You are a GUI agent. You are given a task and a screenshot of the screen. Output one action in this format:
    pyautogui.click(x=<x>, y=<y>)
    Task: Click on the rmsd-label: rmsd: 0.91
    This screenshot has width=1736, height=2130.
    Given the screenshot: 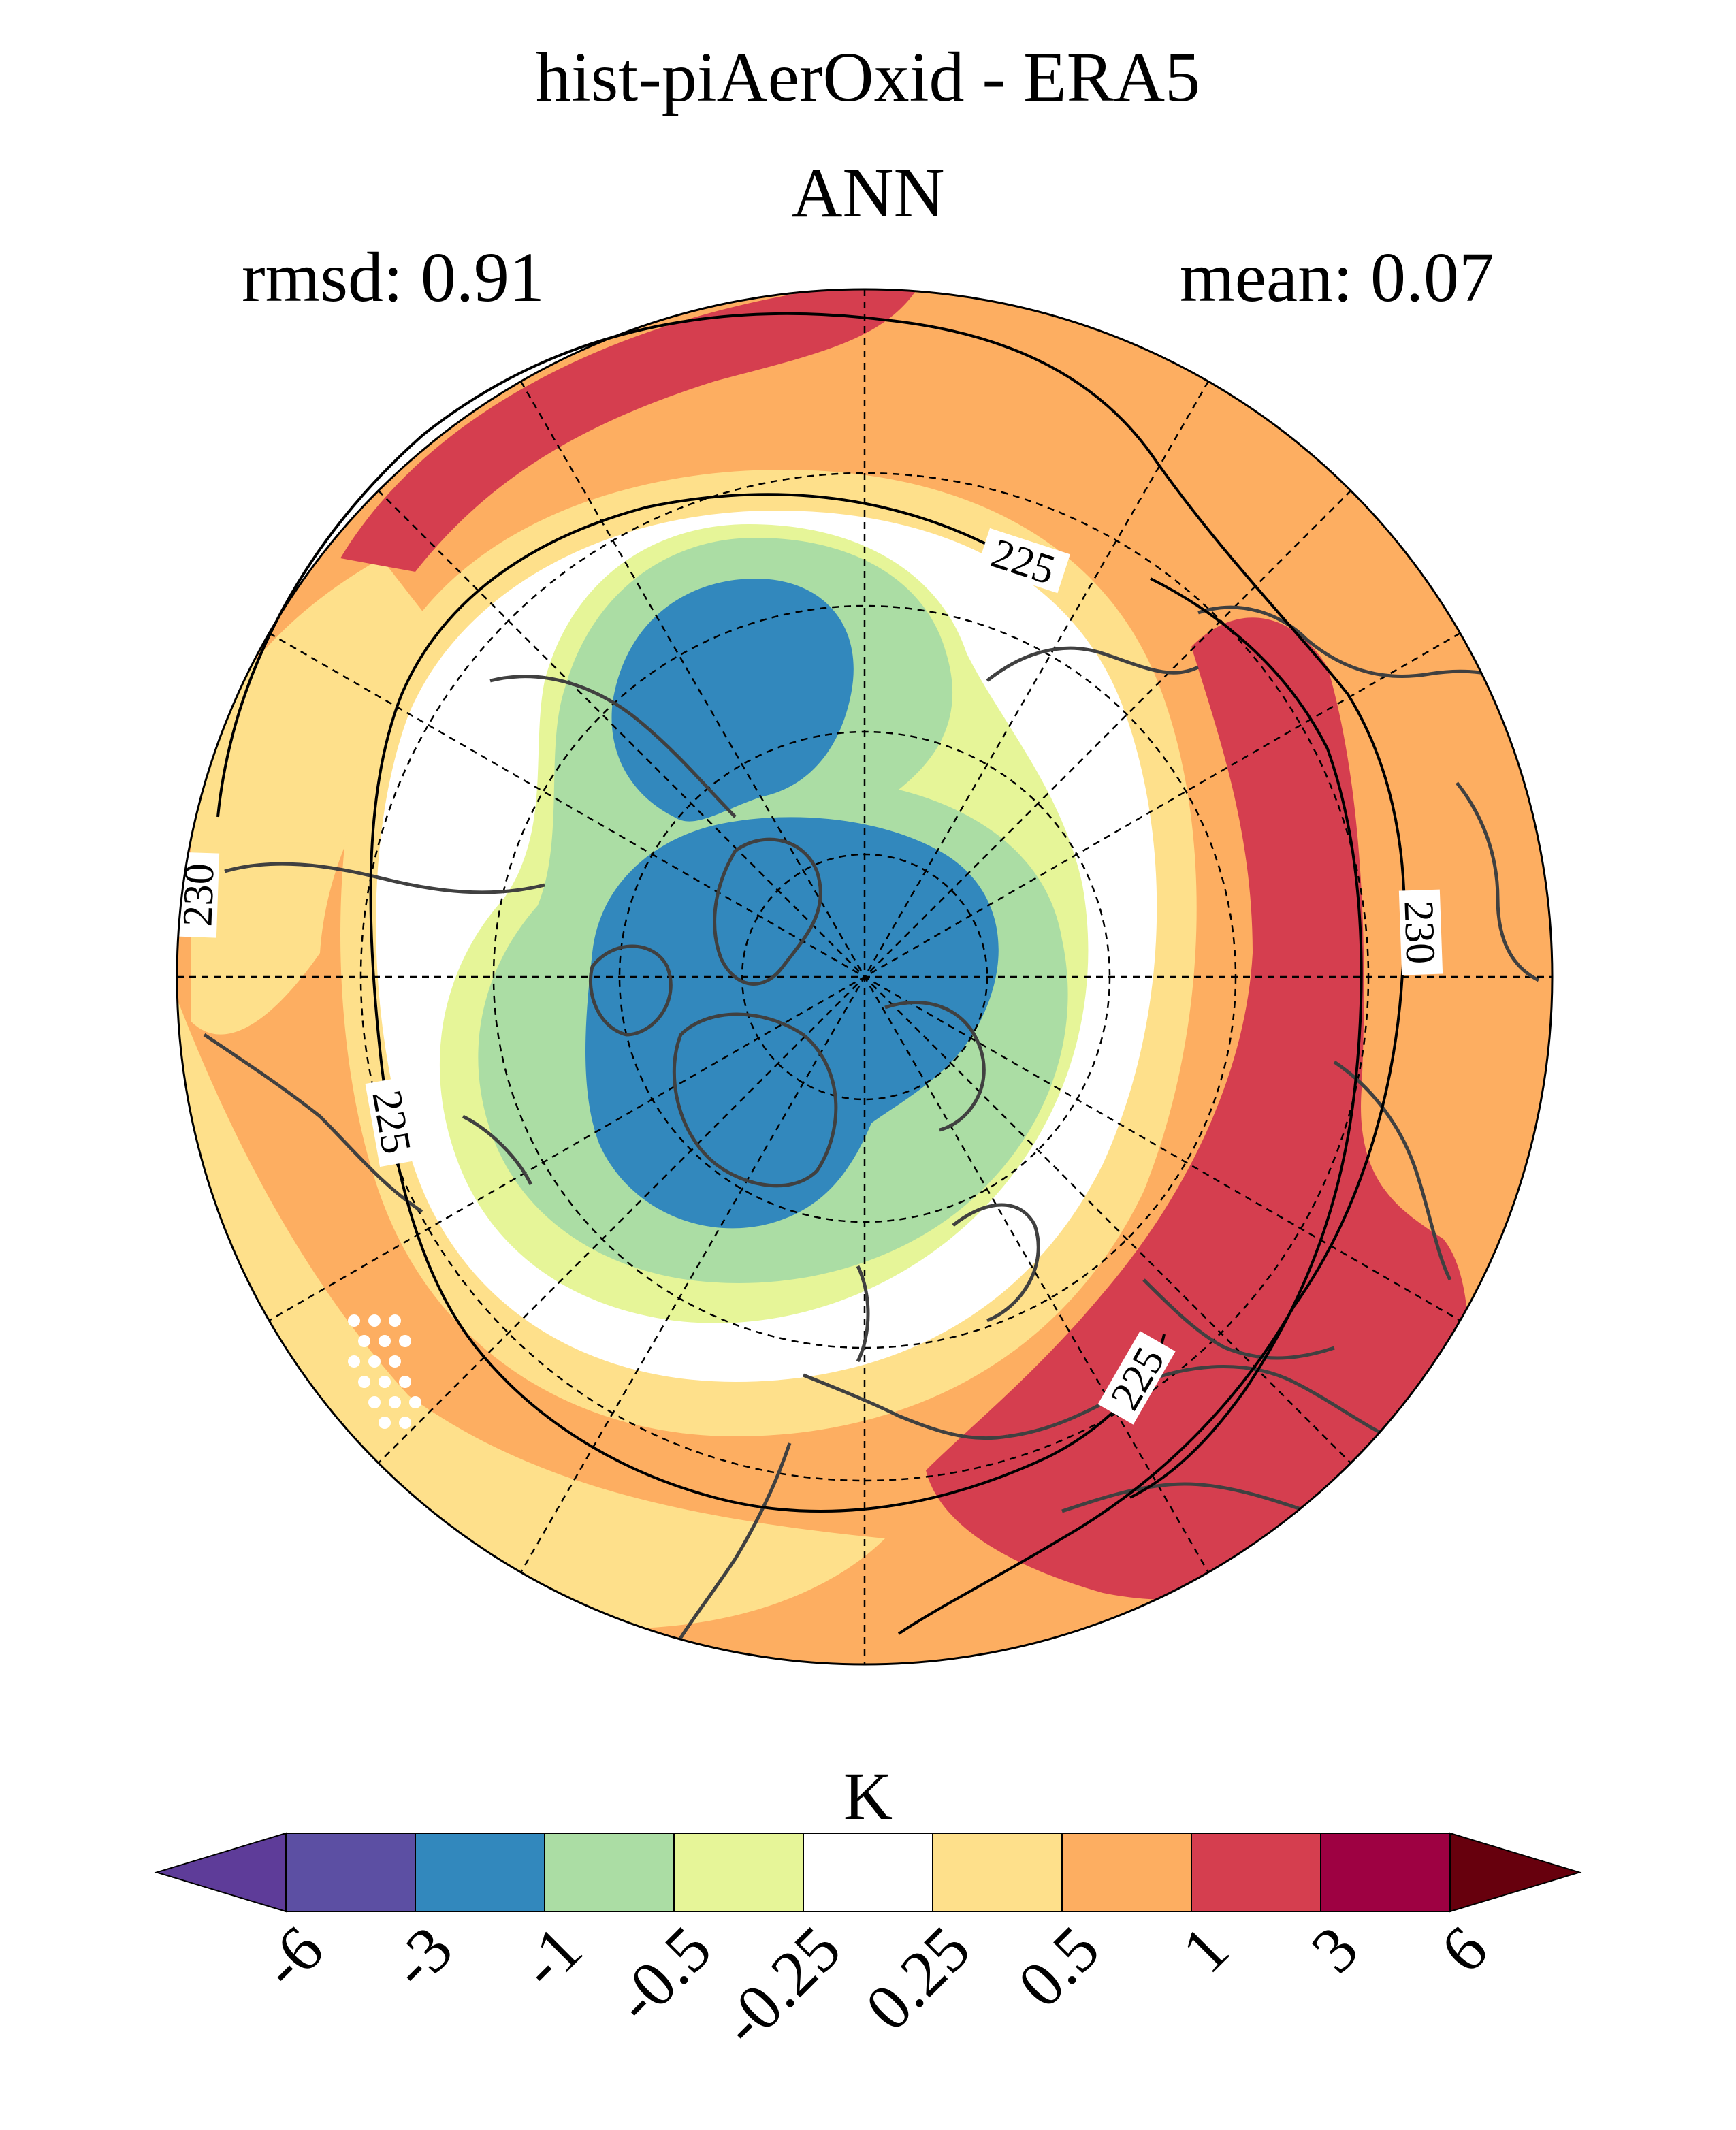 What is the action you would take?
    pyautogui.click(x=393, y=277)
    